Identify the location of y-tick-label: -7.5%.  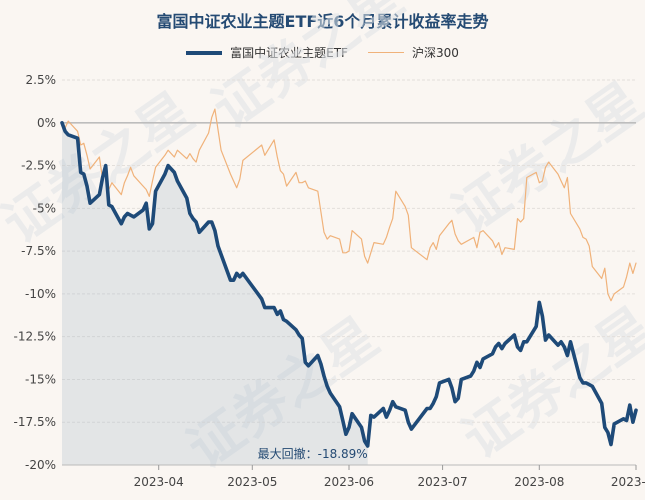
(38, 251).